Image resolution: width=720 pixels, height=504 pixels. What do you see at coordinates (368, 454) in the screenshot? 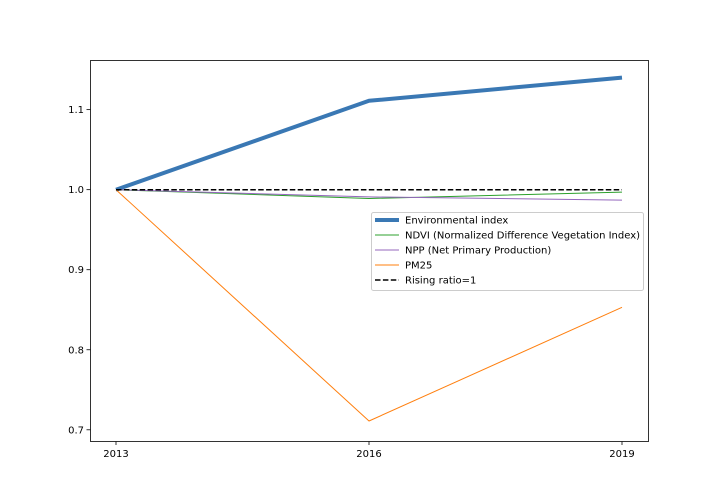
I see `x-tick-label: 2016` at bounding box center [368, 454].